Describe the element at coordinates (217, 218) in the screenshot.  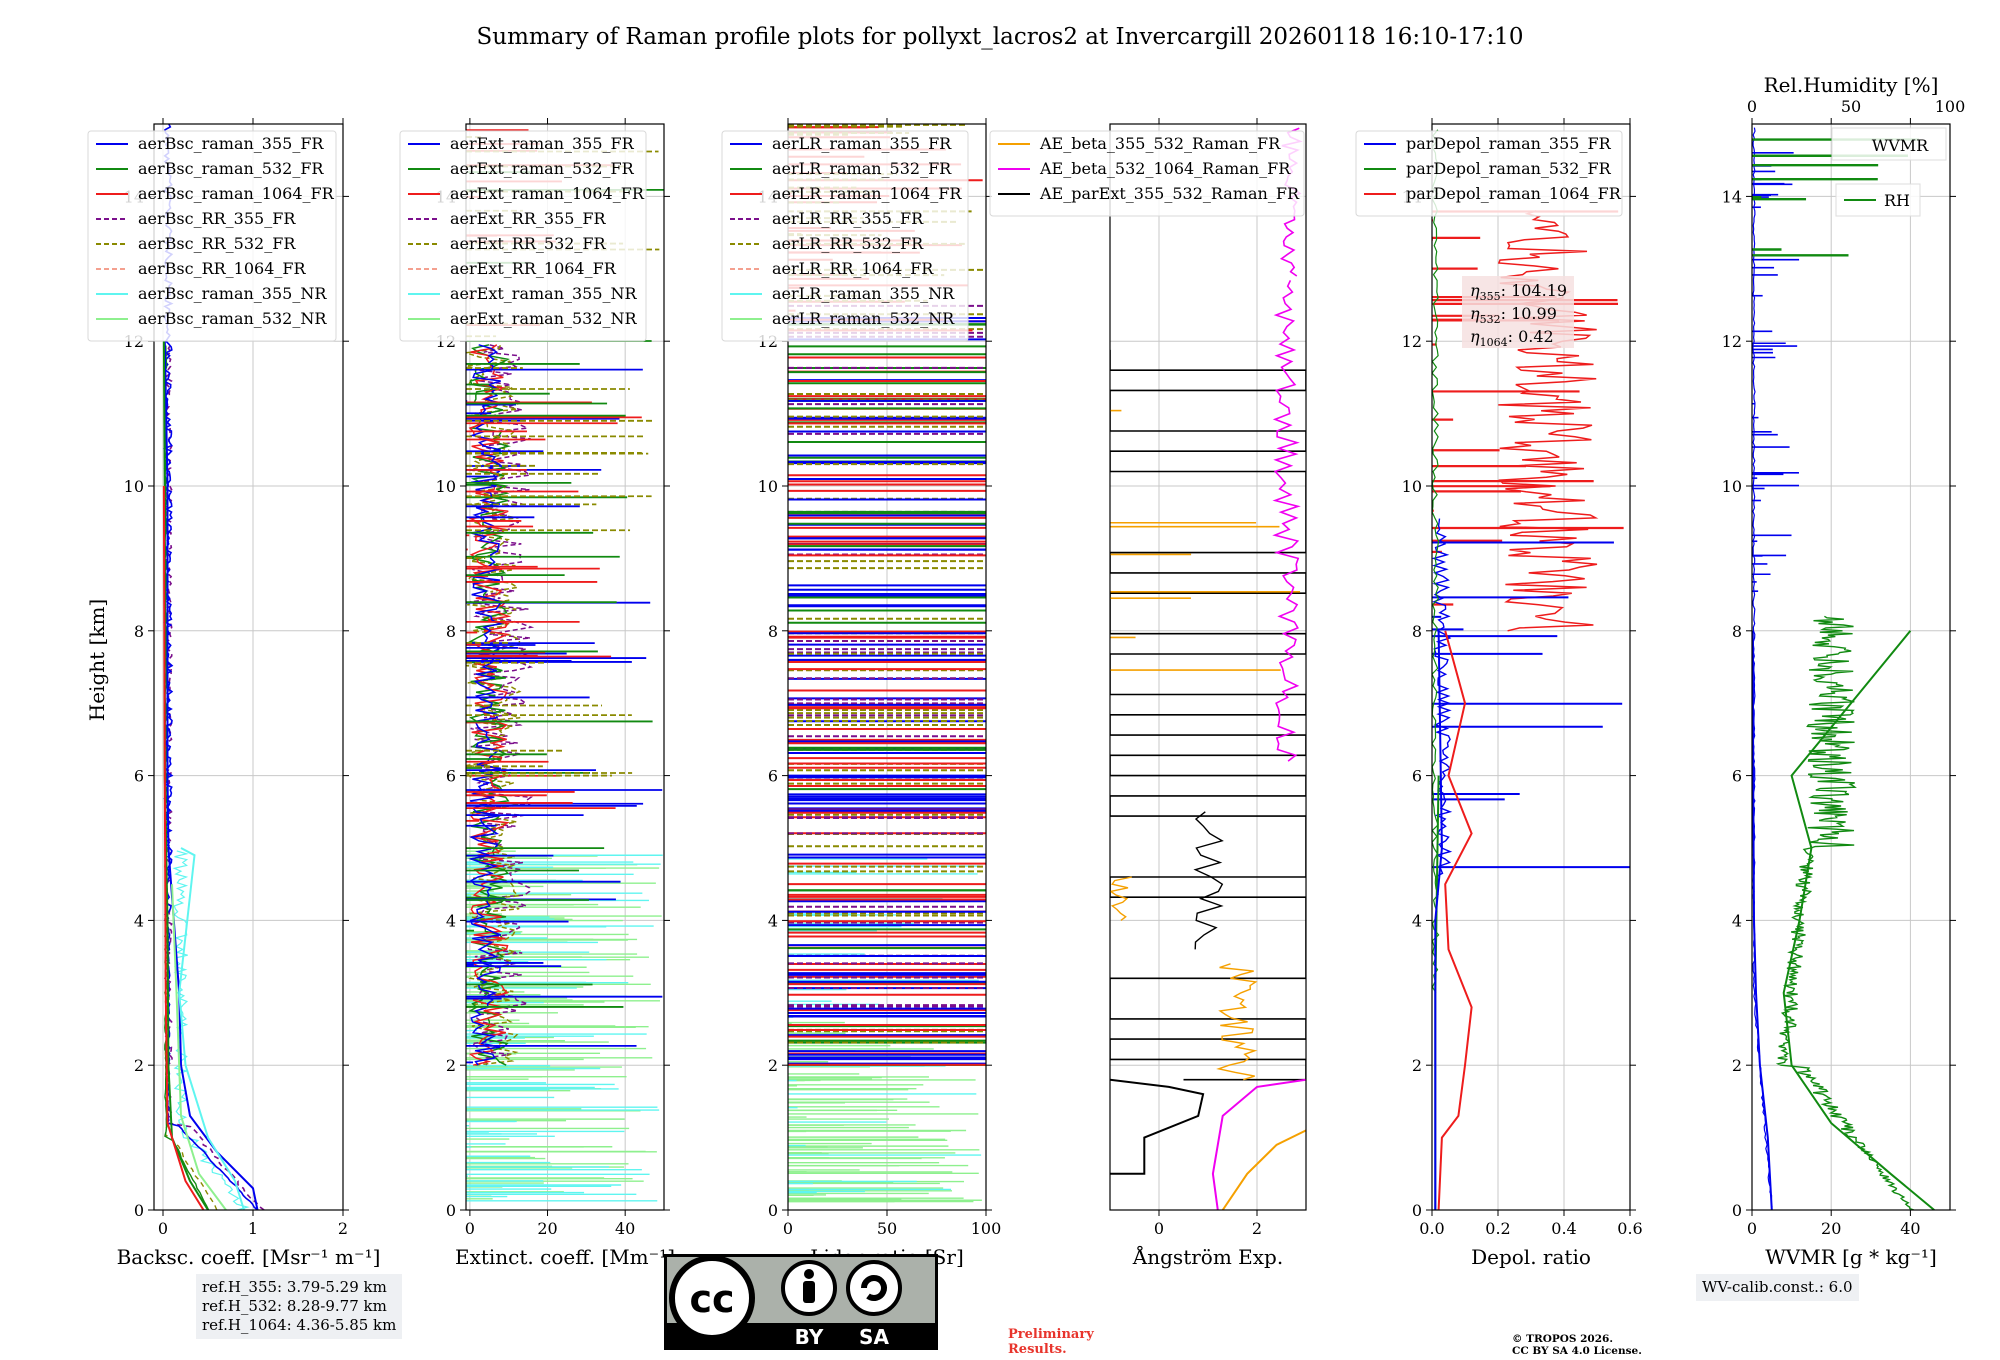
I see `legend-label: aerBsc_RR_355_FR` at that location.